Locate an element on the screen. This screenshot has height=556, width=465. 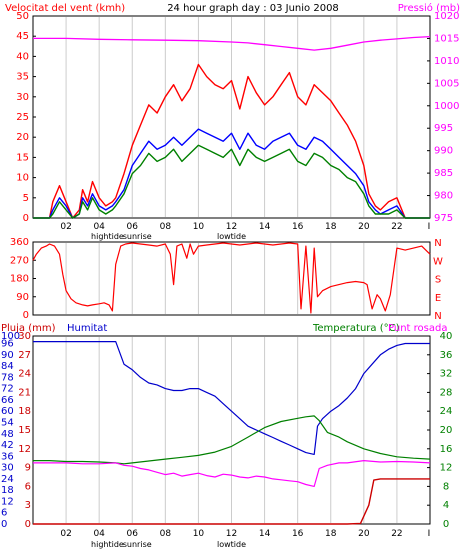
rain-y-tick: 6 is located at coordinates (28, 486).